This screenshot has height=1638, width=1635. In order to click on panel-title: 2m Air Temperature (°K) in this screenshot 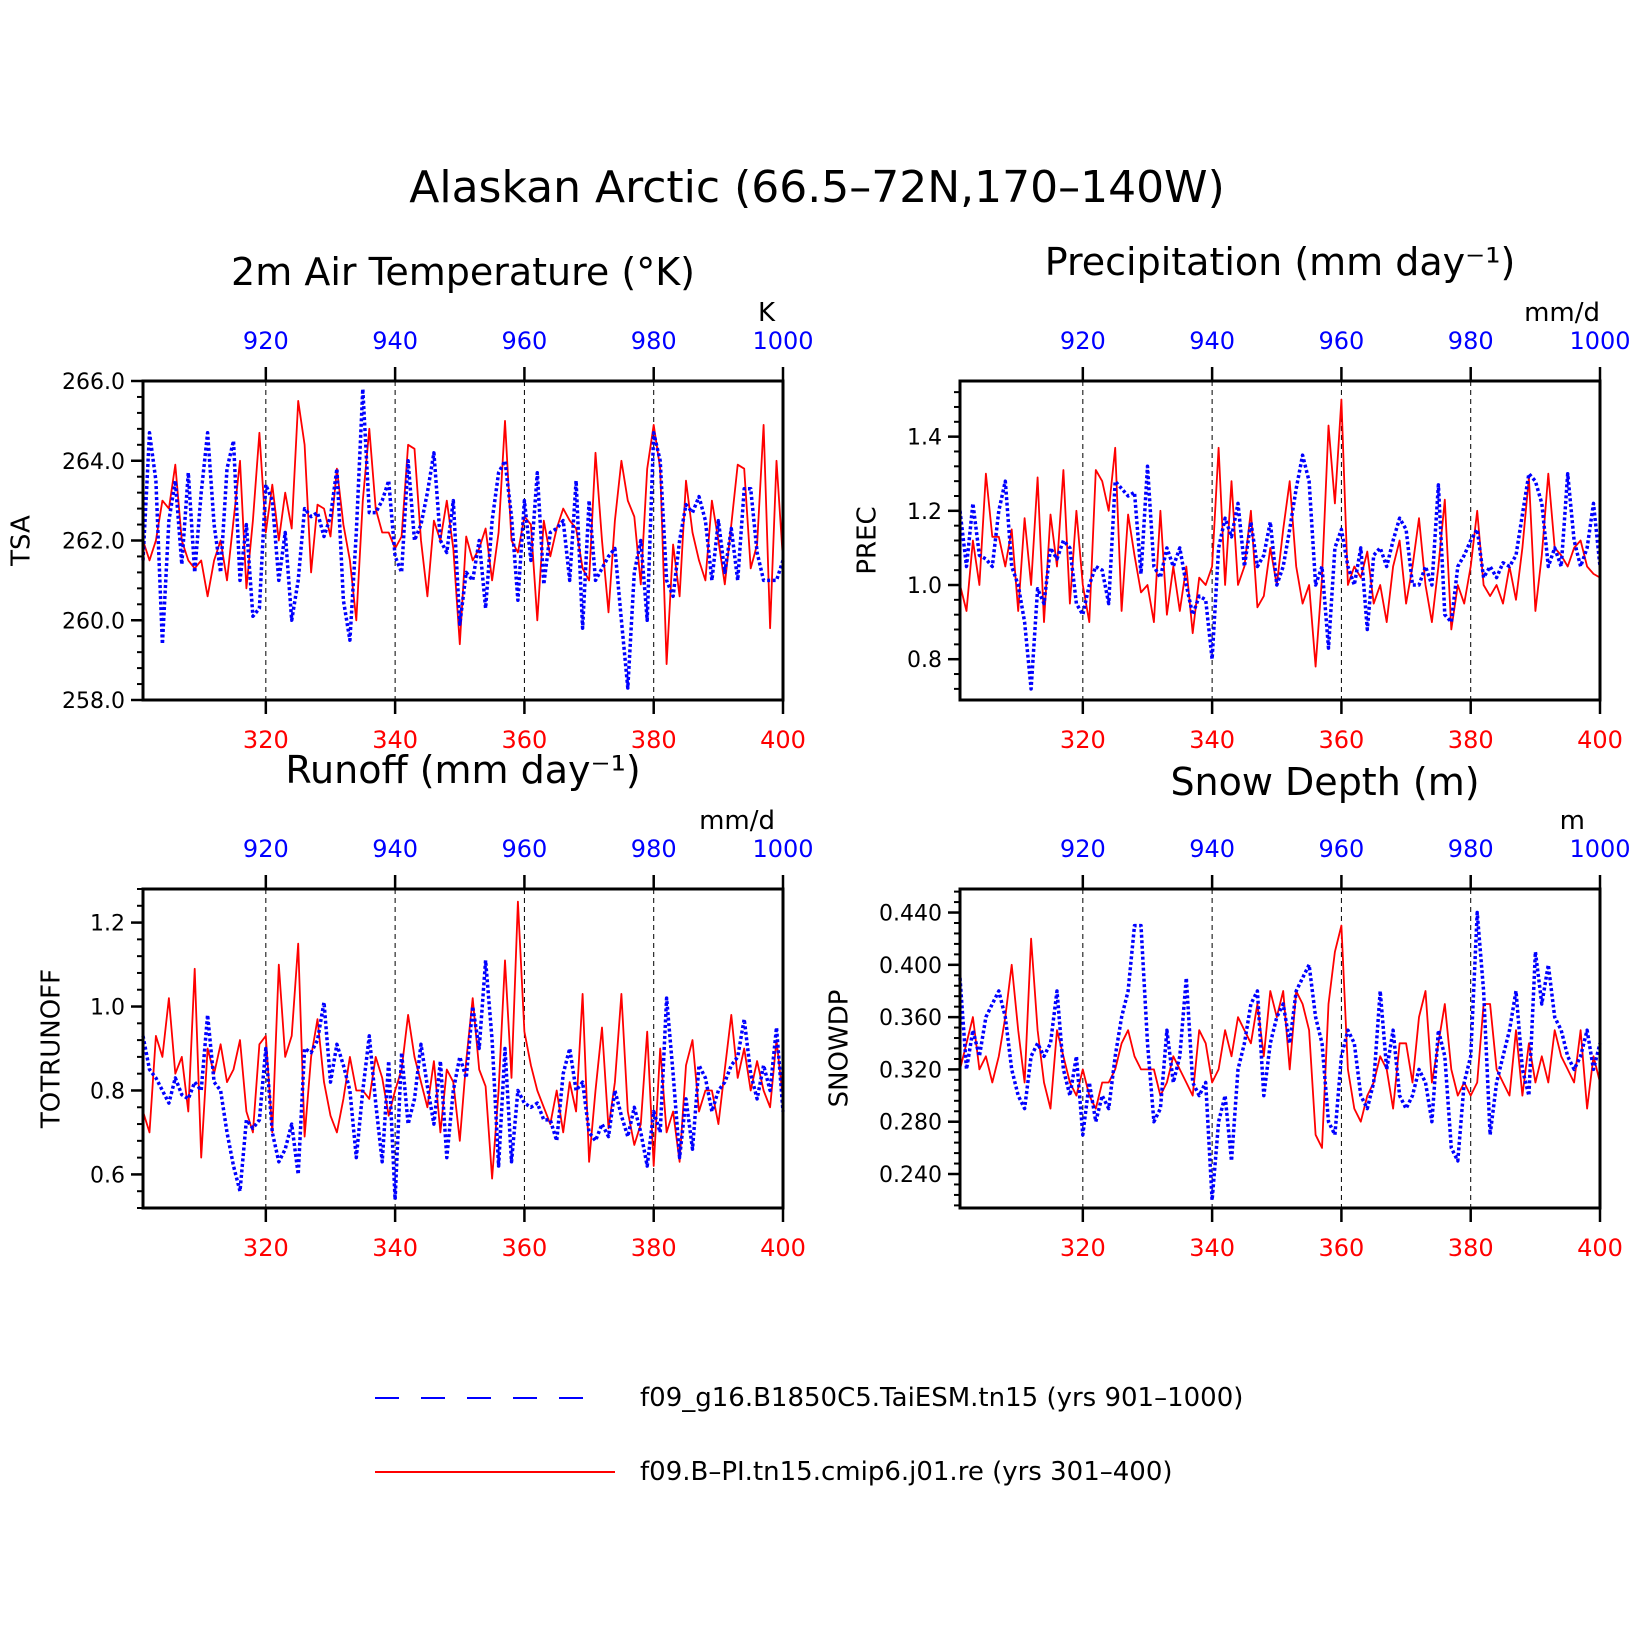, I will do `click(463, 272)`.